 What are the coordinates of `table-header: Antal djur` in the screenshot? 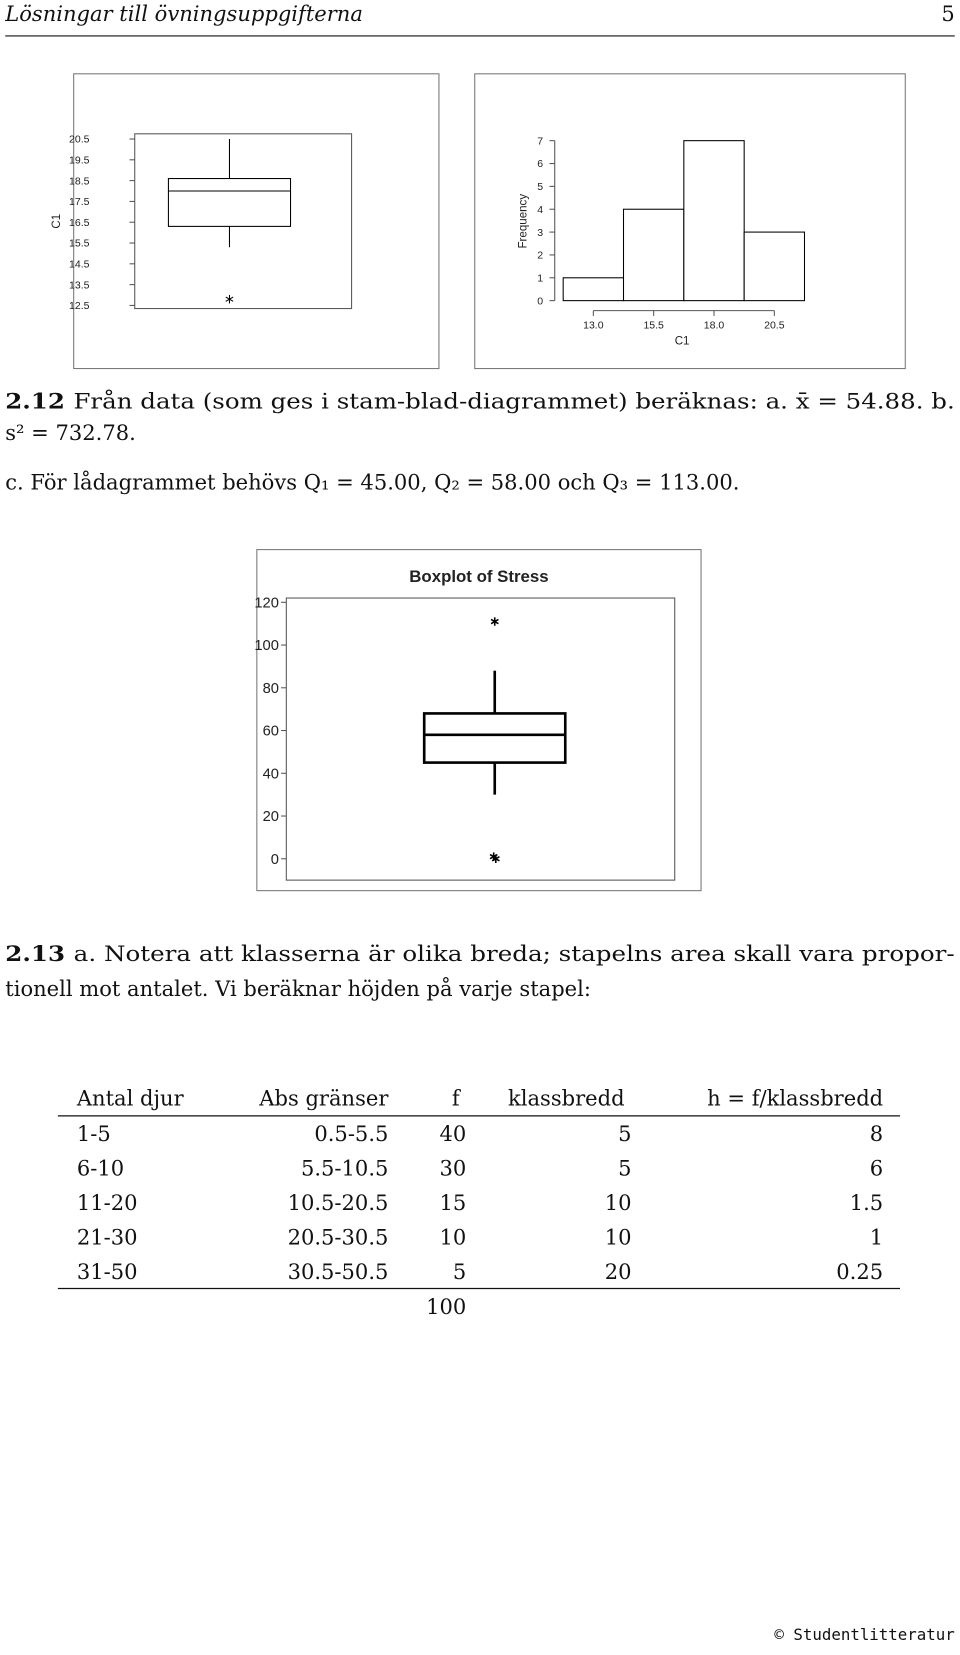 It's located at (130, 1097).